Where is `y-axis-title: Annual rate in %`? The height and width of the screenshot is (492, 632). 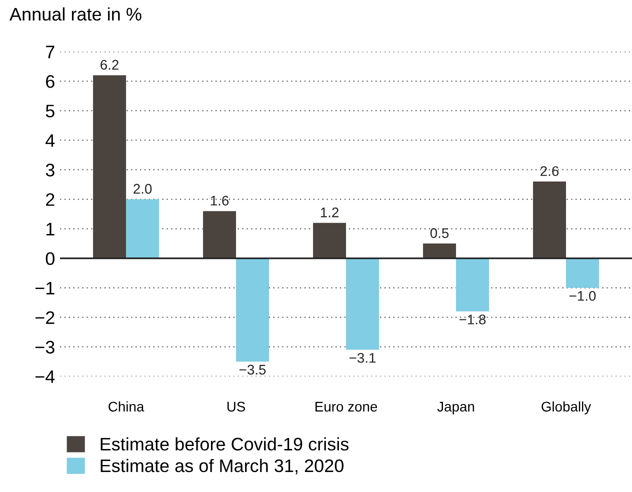
y-axis-title: Annual rate in % is located at coordinates (76, 14).